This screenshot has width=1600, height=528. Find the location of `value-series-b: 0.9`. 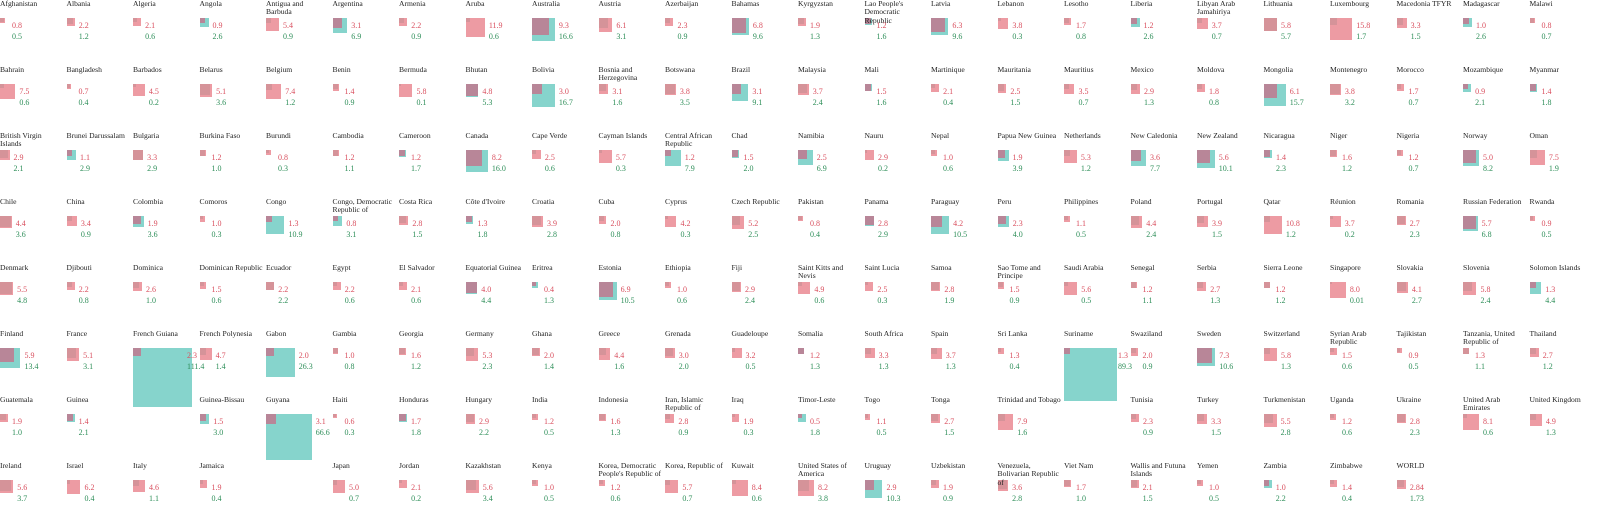

value-series-b: 0.9 is located at coordinates (948, 498).